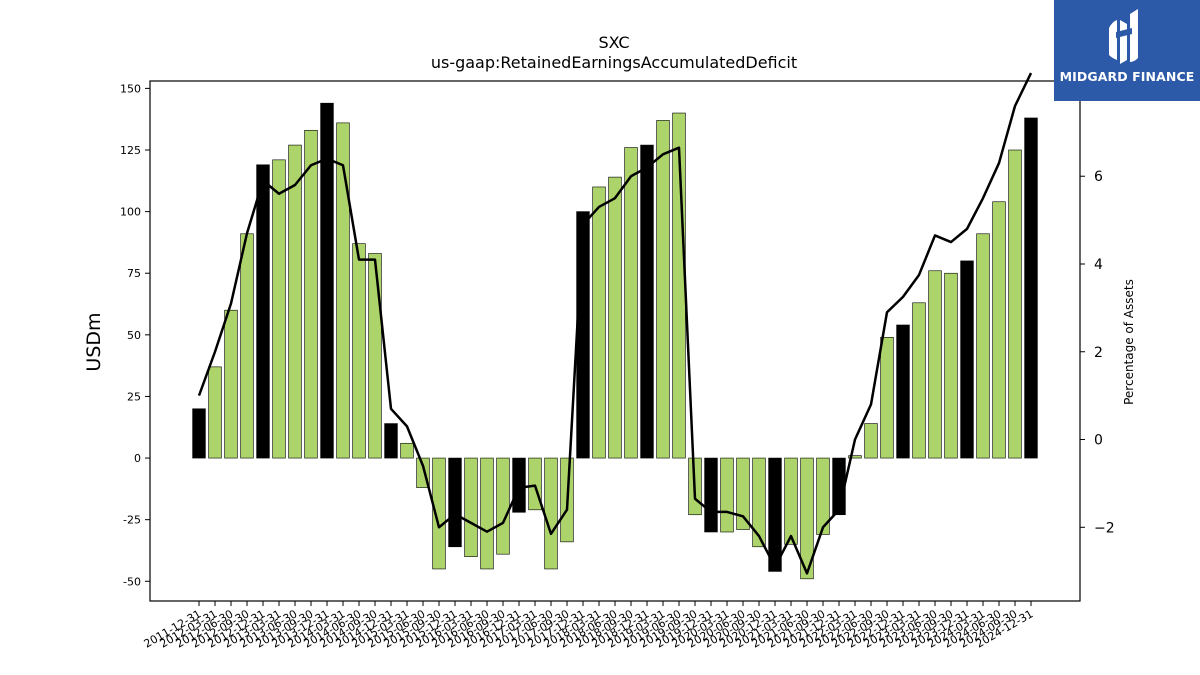 This screenshot has height=675, width=1200. Describe the element at coordinates (1127, 76) in the screenshot. I see `logo-text: MIDGARD FINANCE` at that location.